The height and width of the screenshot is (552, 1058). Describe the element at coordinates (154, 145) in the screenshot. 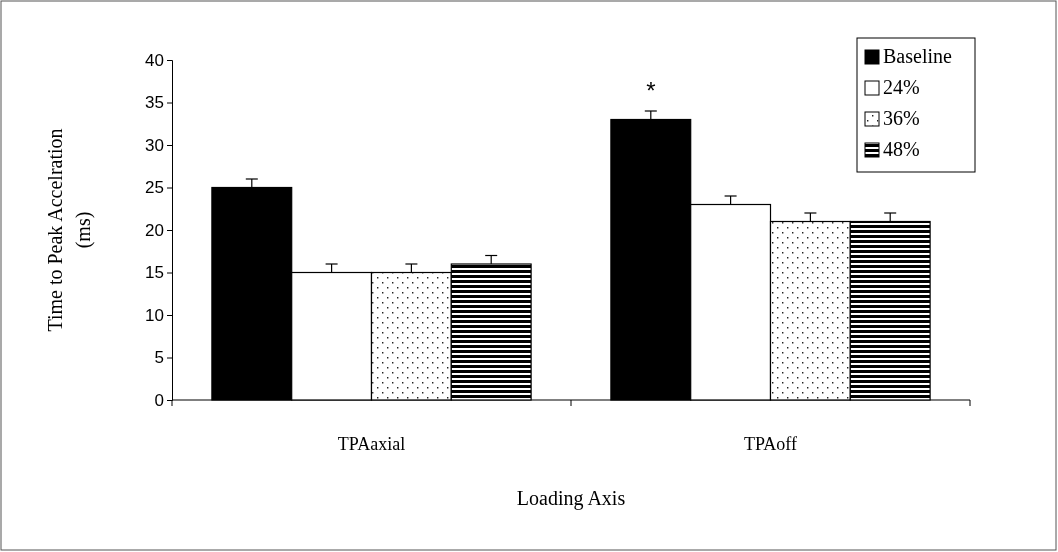

I see `y-tick-label: 30` at that location.